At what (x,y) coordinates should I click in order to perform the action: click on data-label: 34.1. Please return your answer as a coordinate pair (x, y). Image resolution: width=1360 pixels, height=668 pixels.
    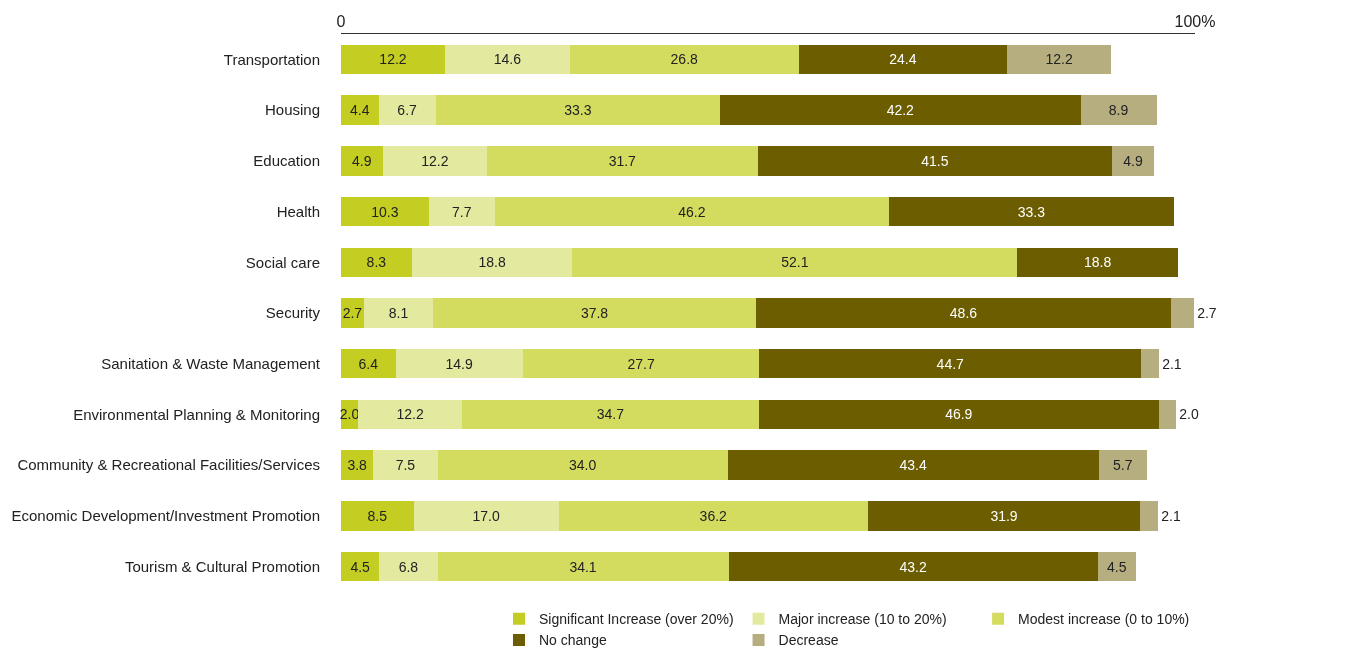
    Looking at the image, I should click on (583, 566).